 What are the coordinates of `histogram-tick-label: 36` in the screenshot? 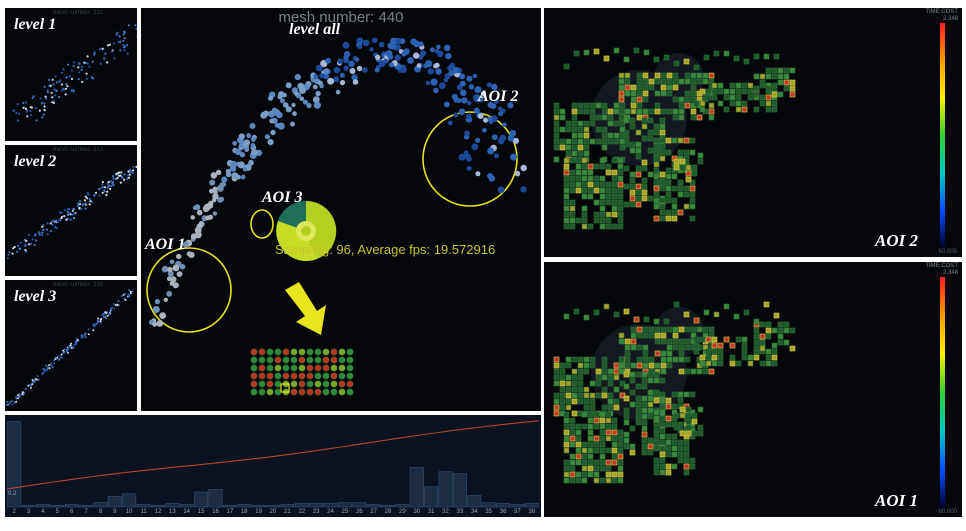 It's located at (503, 512).